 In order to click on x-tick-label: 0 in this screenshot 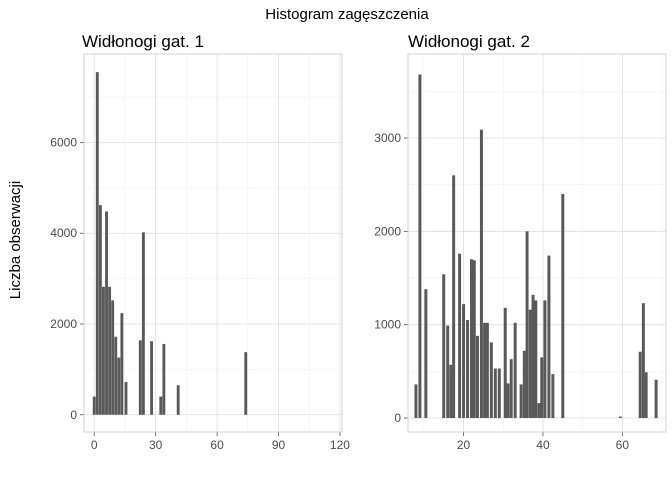, I will do `click(94, 445)`.